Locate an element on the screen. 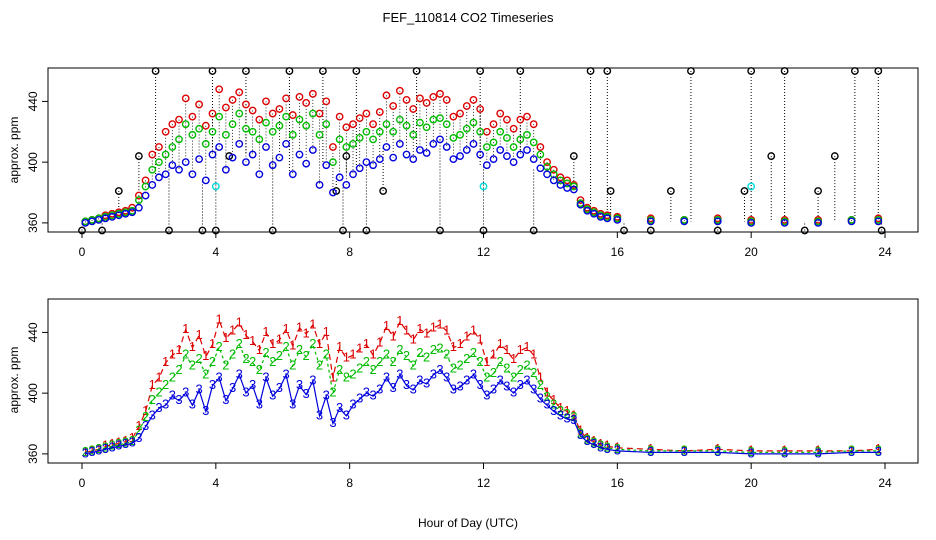 This screenshot has width=936, height=540. x-tick-label: 8 is located at coordinates (349, 483).